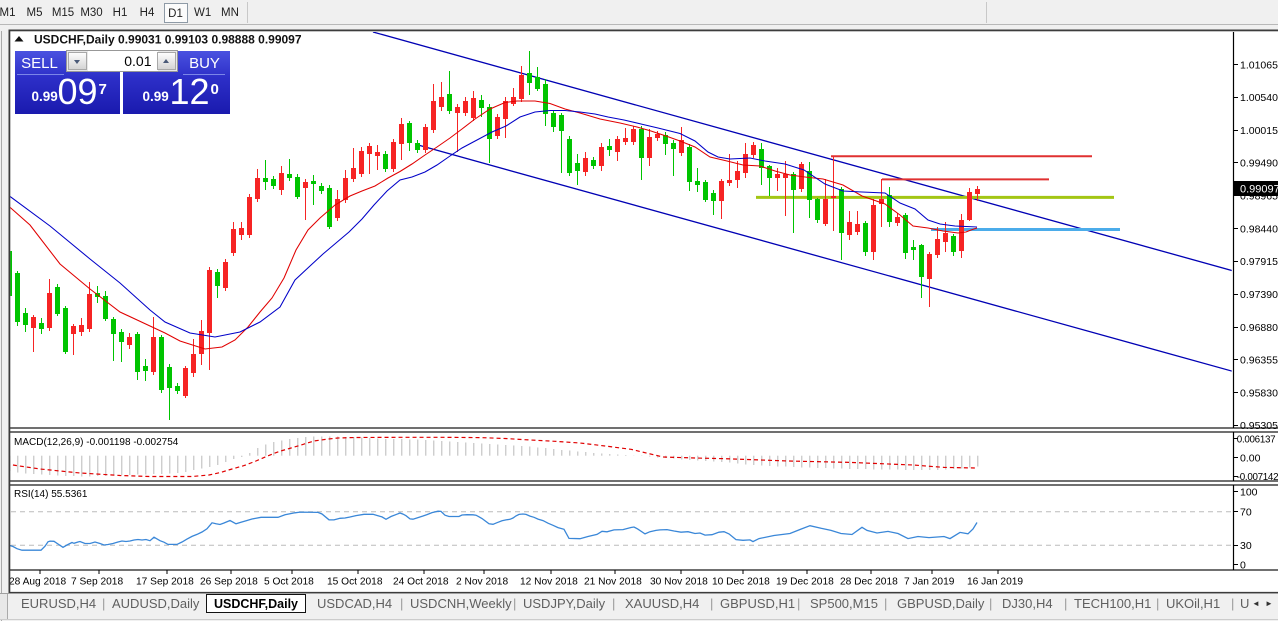 This screenshot has width=1278, height=621. I want to click on svg-text: 0.95830, so click(1259, 393).